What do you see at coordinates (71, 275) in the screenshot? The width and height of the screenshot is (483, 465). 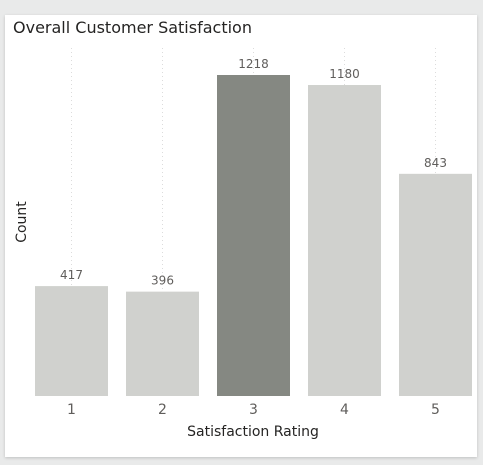 I see `value-label: 417` at bounding box center [71, 275].